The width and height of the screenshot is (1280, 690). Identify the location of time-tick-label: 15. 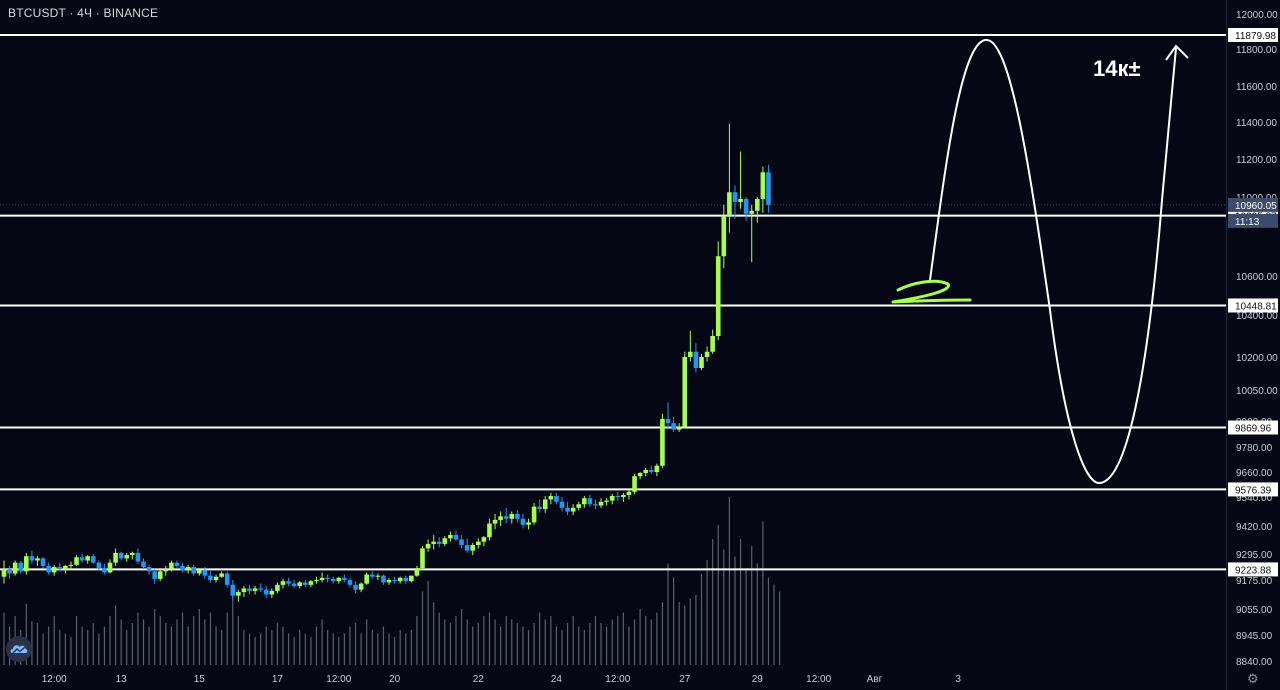
(200, 679).